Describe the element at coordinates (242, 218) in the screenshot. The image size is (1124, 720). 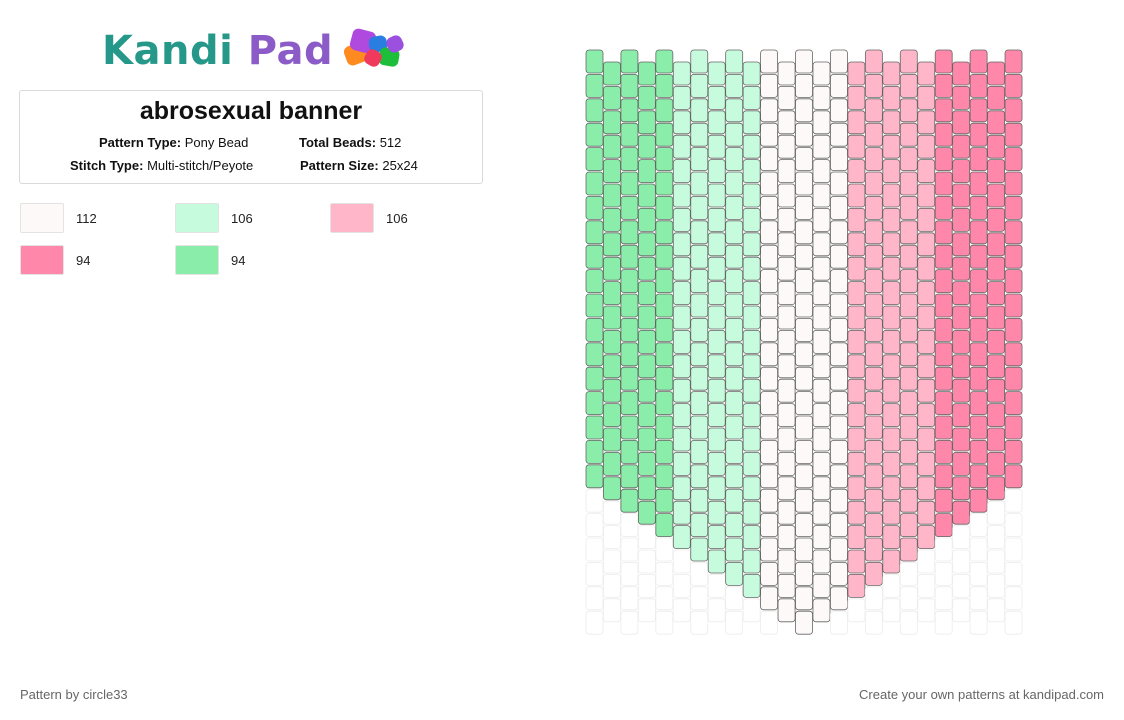
I see `swatch-count: 106` at that location.